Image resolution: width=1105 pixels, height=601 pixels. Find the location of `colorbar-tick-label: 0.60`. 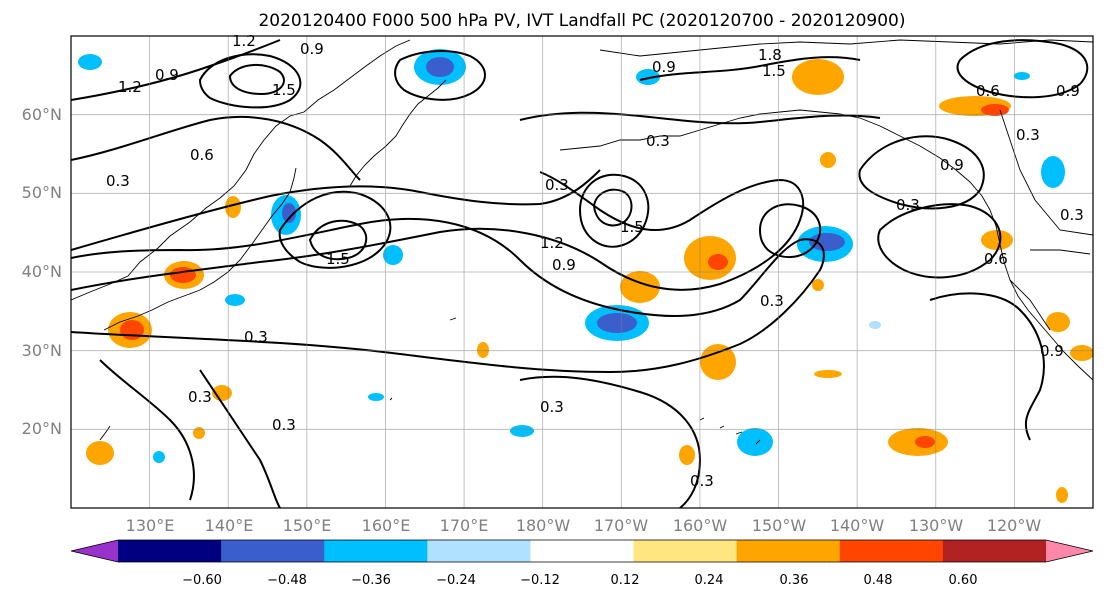

colorbar-tick-label: 0.60 is located at coordinates (963, 580).